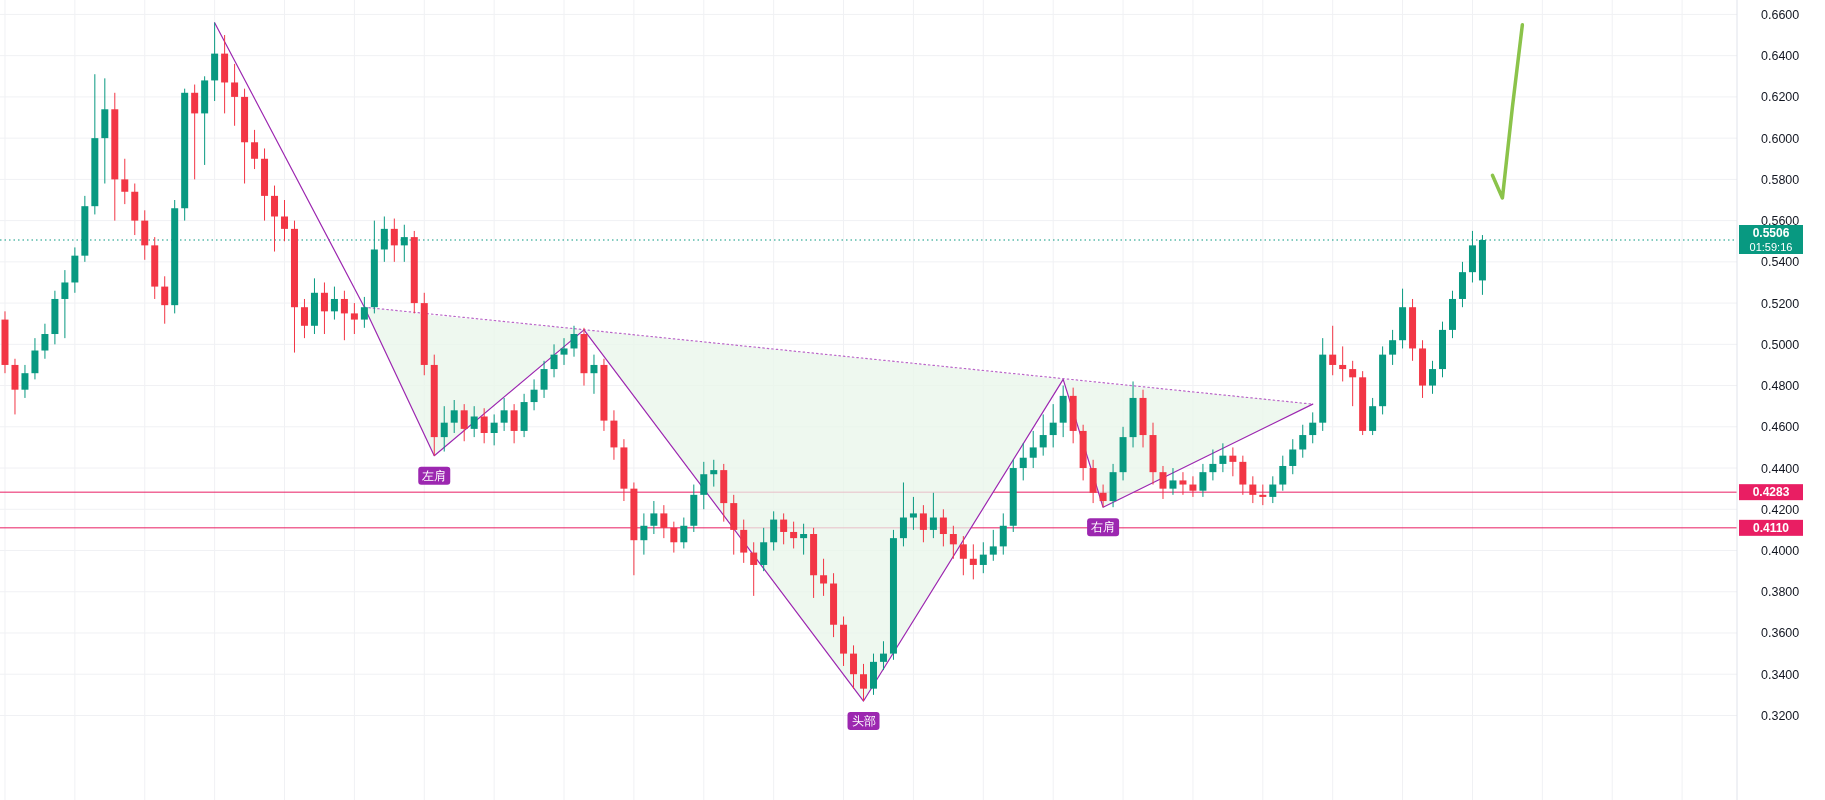 The image size is (1825, 800). What do you see at coordinates (1780, 344) in the screenshot?
I see `y-tick-label: 0.5000` at bounding box center [1780, 344].